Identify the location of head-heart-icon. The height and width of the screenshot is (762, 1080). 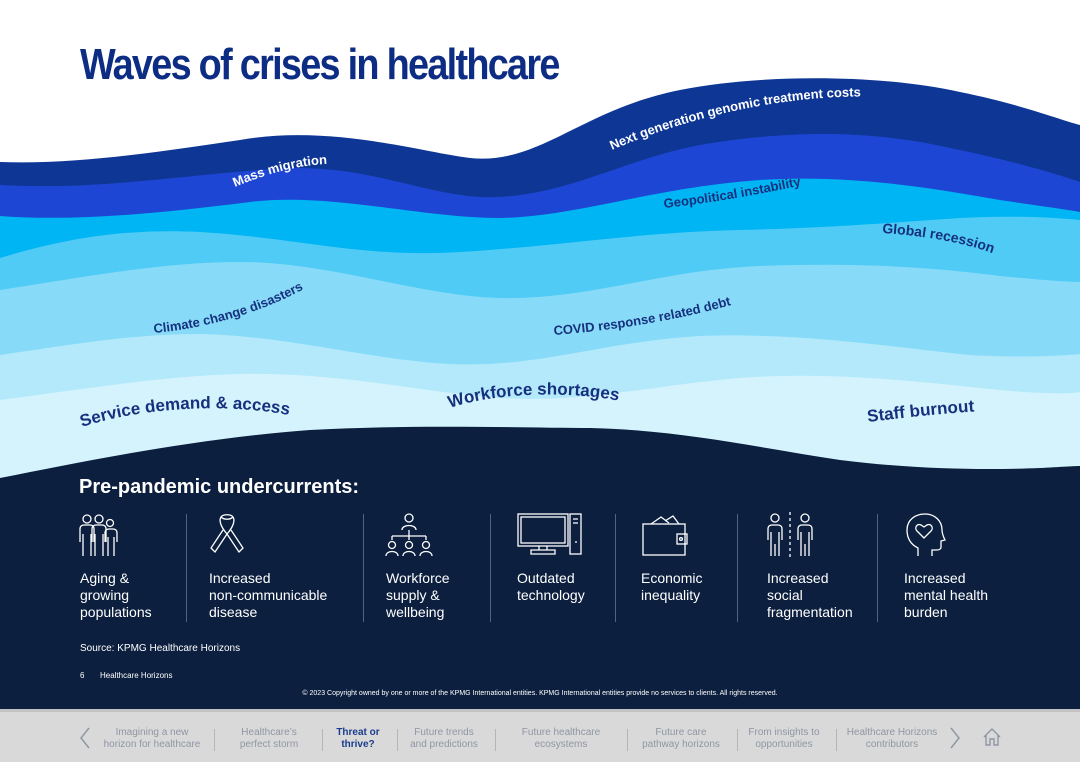
(925, 535).